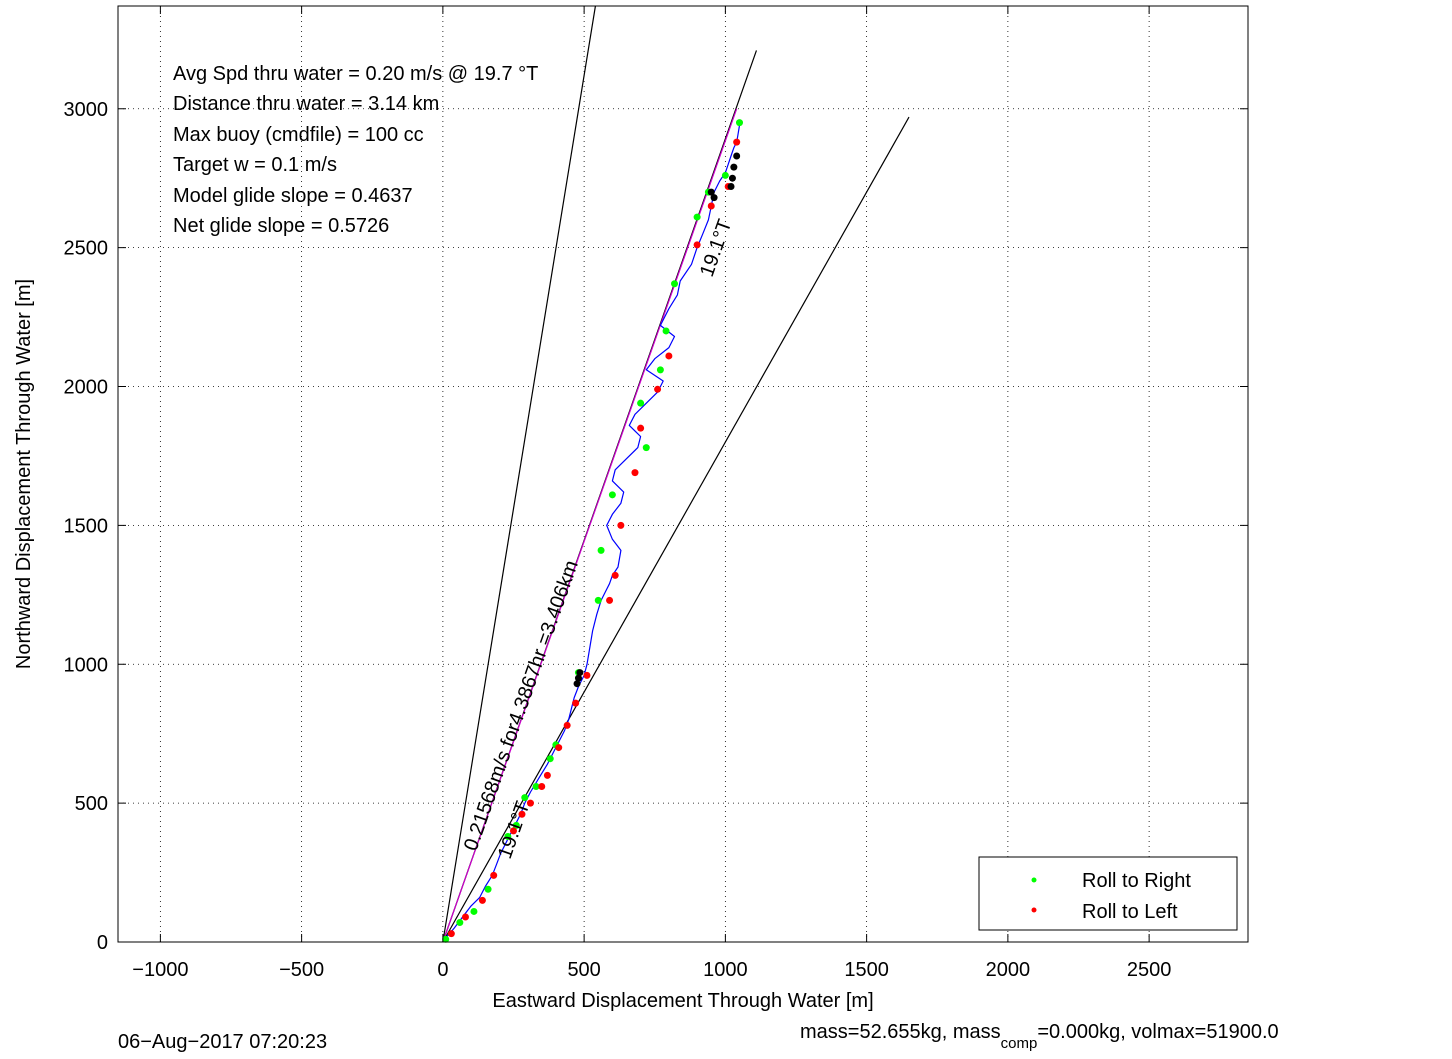 This screenshot has height=1059, width=1452. What do you see at coordinates (160, 970) in the screenshot?
I see `x-tick-label: −1000` at bounding box center [160, 970].